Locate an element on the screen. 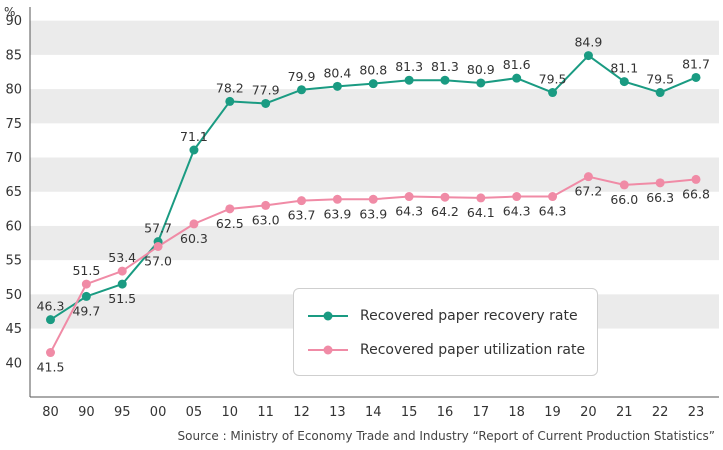 The image size is (723, 450). x-tick-label: 90 is located at coordinates (86, 412).